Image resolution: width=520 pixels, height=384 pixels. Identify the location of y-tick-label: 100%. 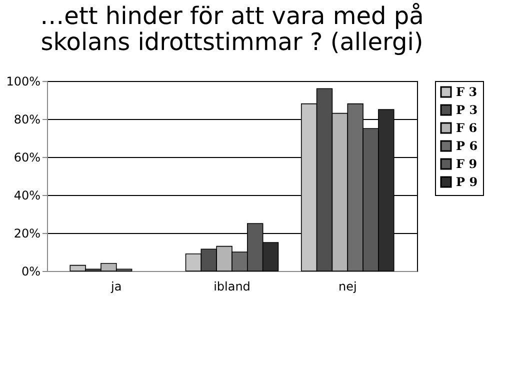
(23, 81).